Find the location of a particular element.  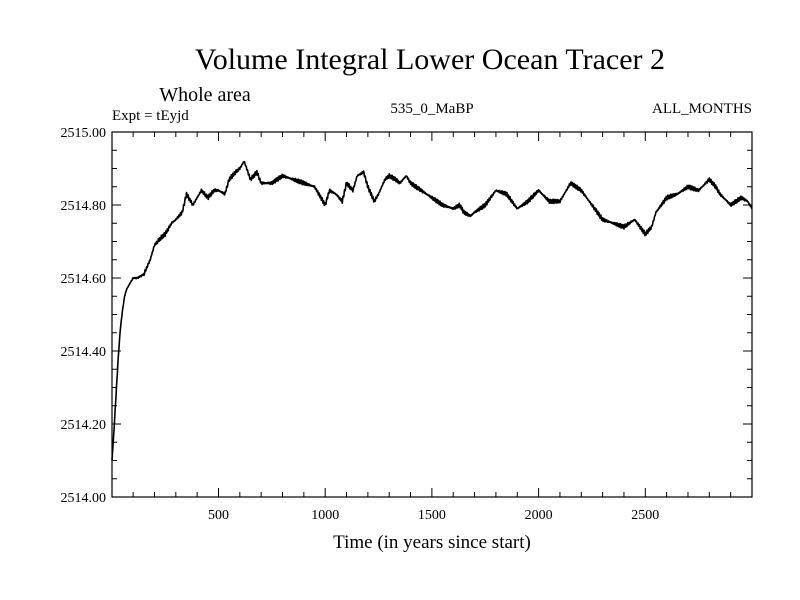

y-tick-label: 2514.80 is located at coordinates (84, 206).